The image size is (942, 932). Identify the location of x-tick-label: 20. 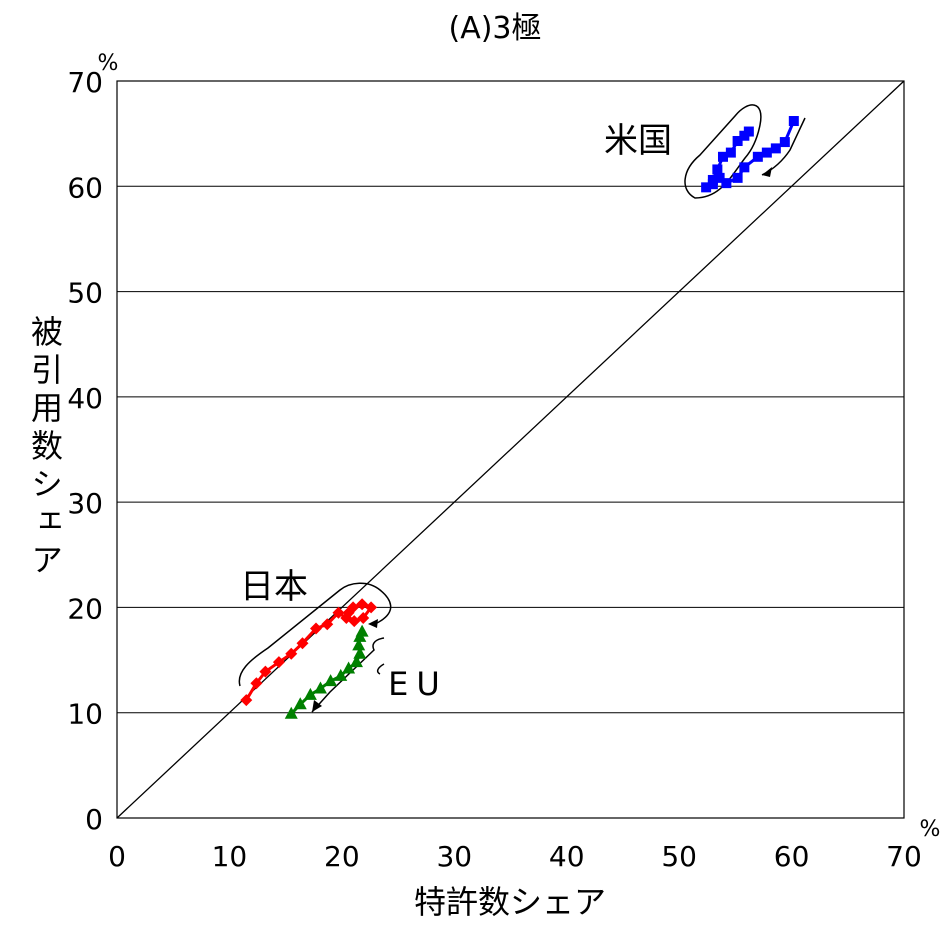
(342, 856).